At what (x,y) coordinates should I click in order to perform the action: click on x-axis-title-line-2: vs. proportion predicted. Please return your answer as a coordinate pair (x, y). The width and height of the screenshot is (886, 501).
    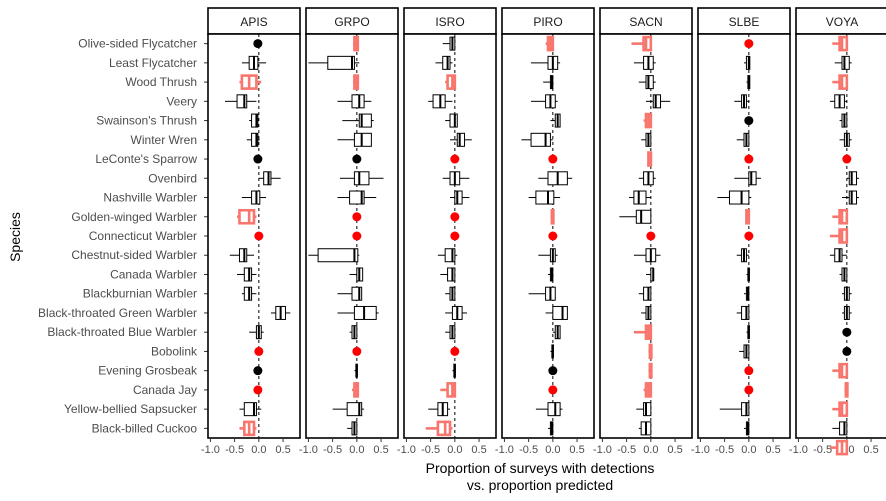
    Looking at the image, I should click on (540, 485).